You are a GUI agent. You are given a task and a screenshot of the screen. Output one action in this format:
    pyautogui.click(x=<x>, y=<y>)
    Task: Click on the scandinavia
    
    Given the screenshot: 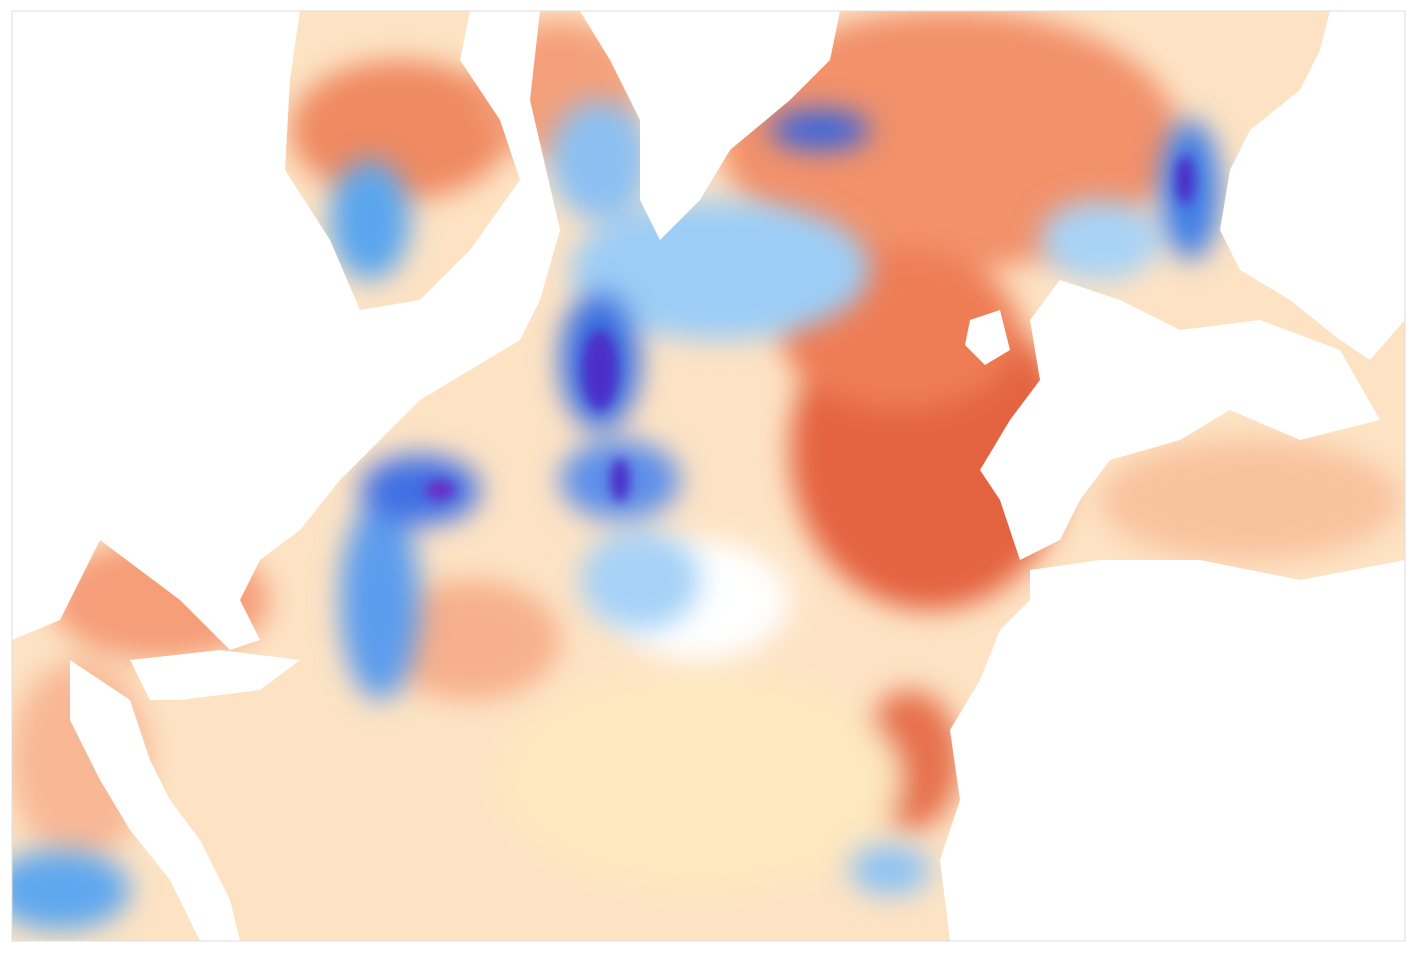 What is the action you would take?
    pyautogui.click(x=1312, y=185)
    